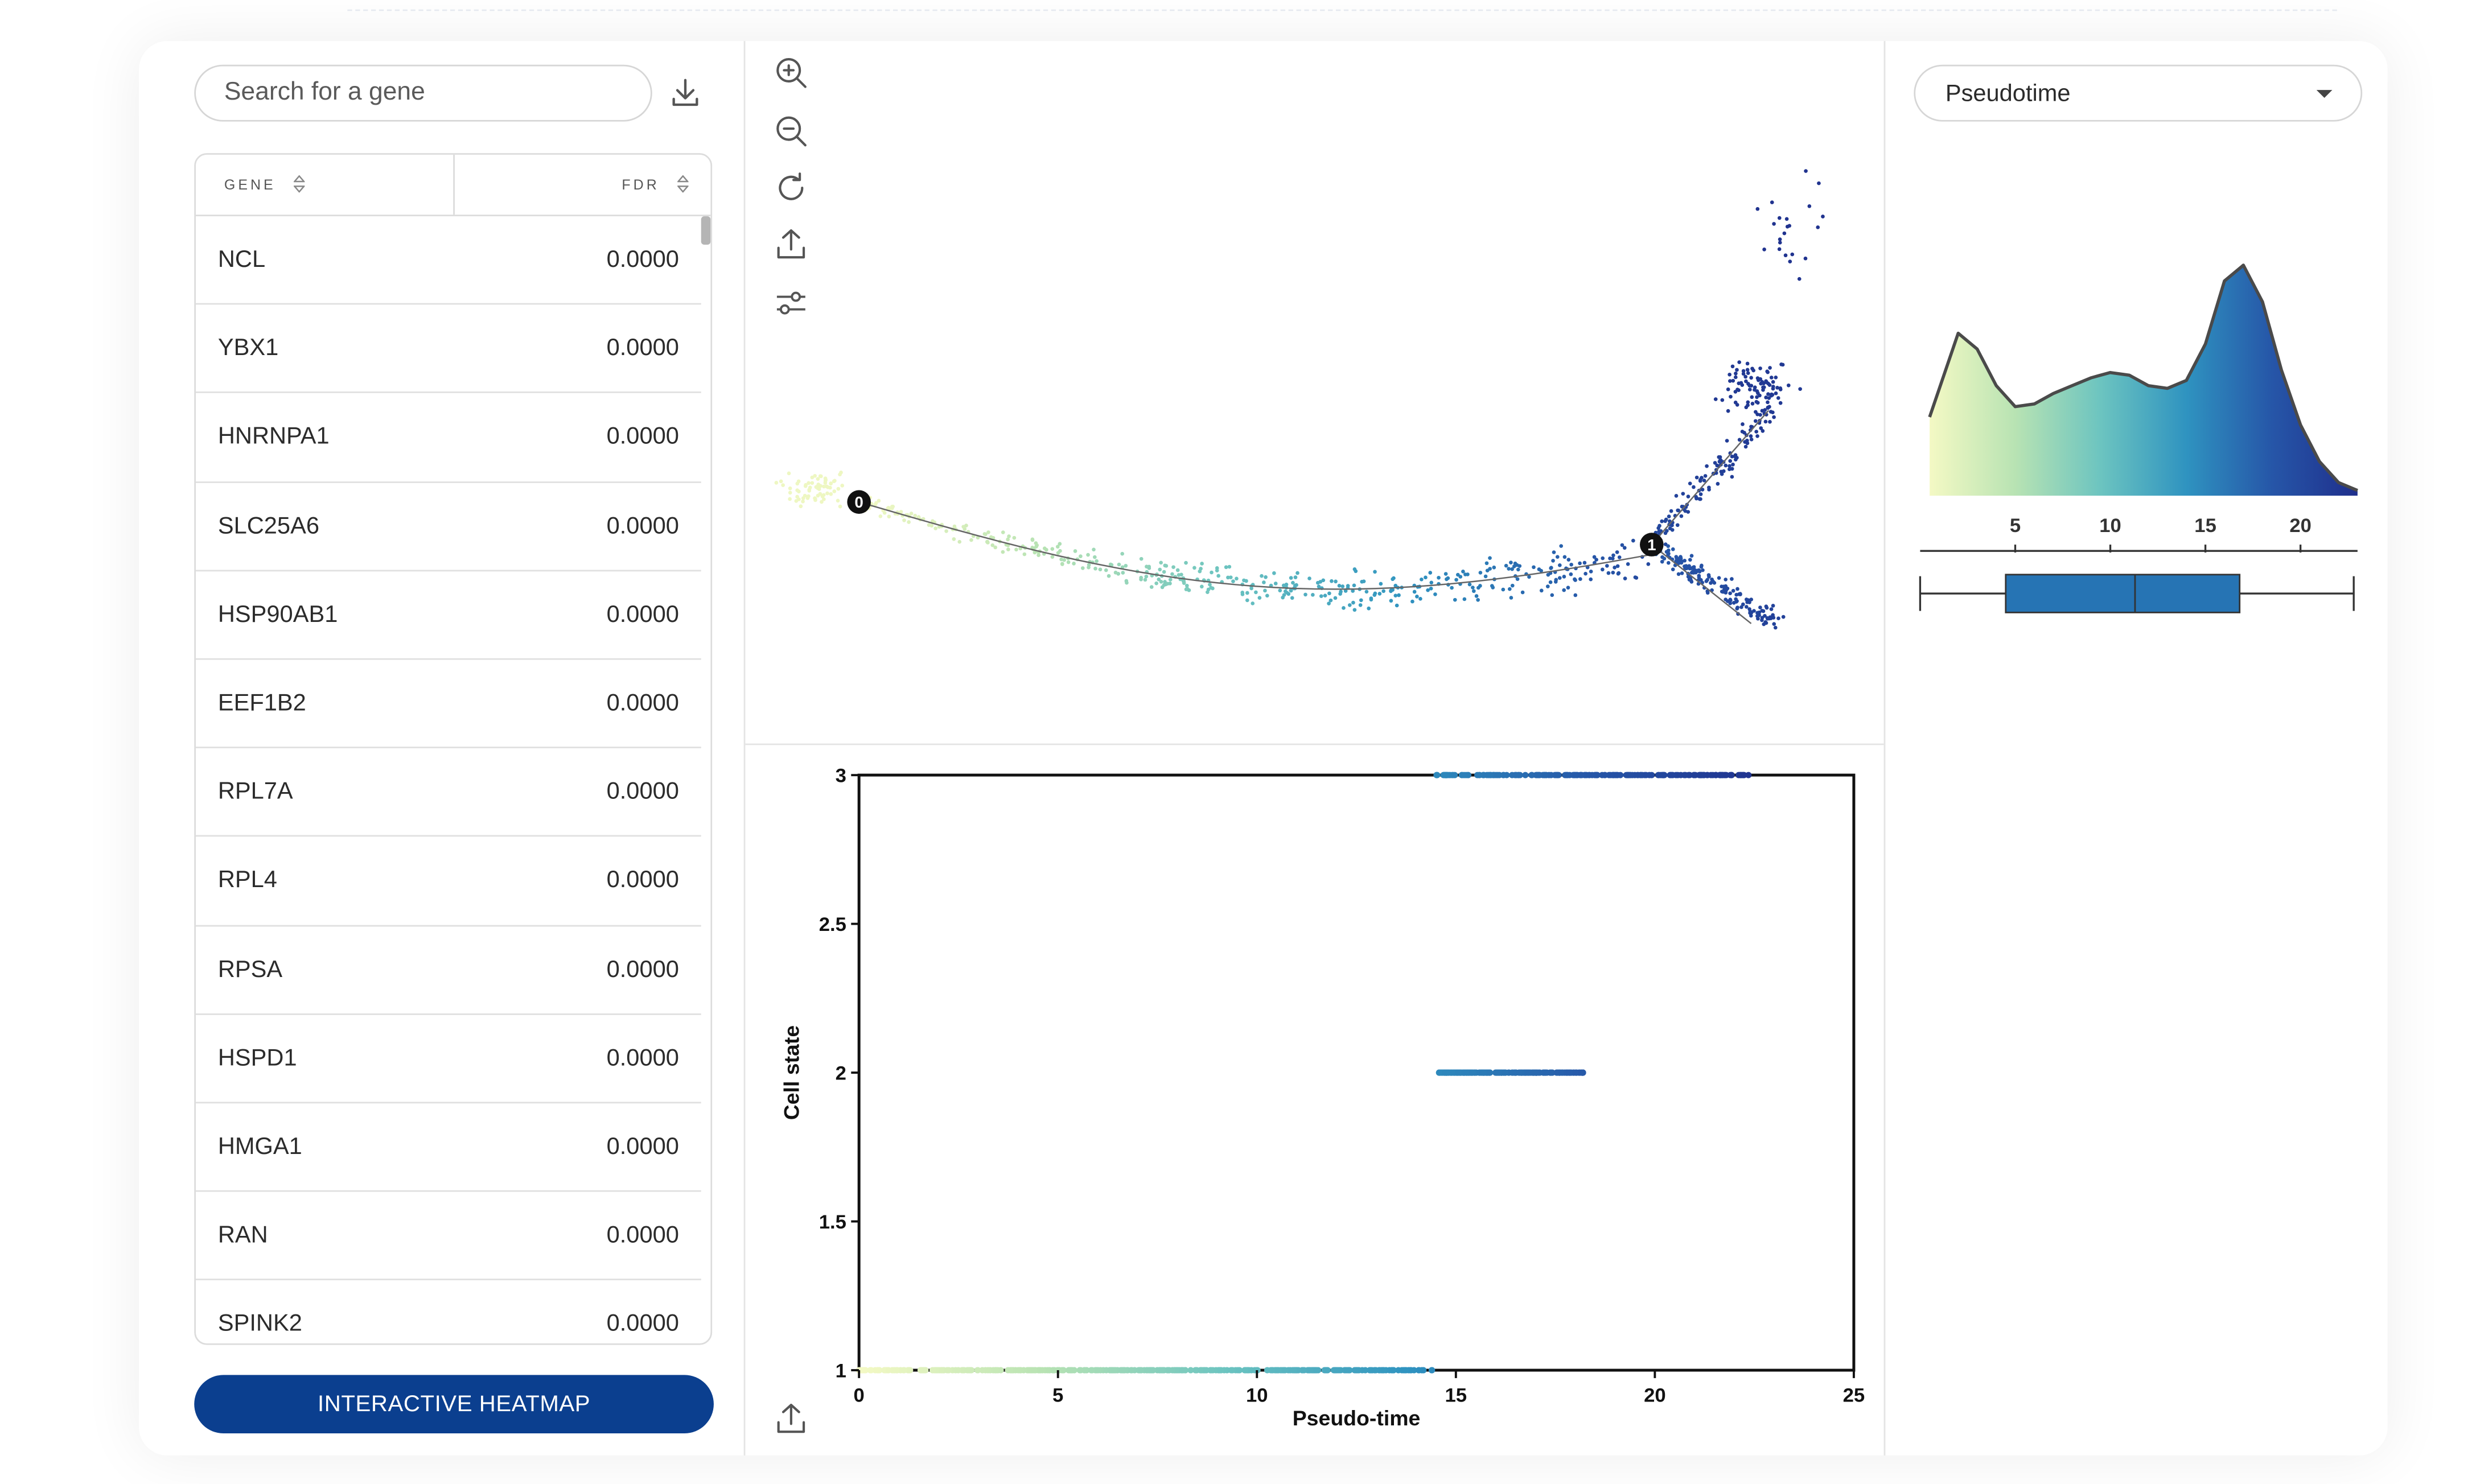  I want to click on gene-name-cell: HSP90AB1, so click(277, 615).